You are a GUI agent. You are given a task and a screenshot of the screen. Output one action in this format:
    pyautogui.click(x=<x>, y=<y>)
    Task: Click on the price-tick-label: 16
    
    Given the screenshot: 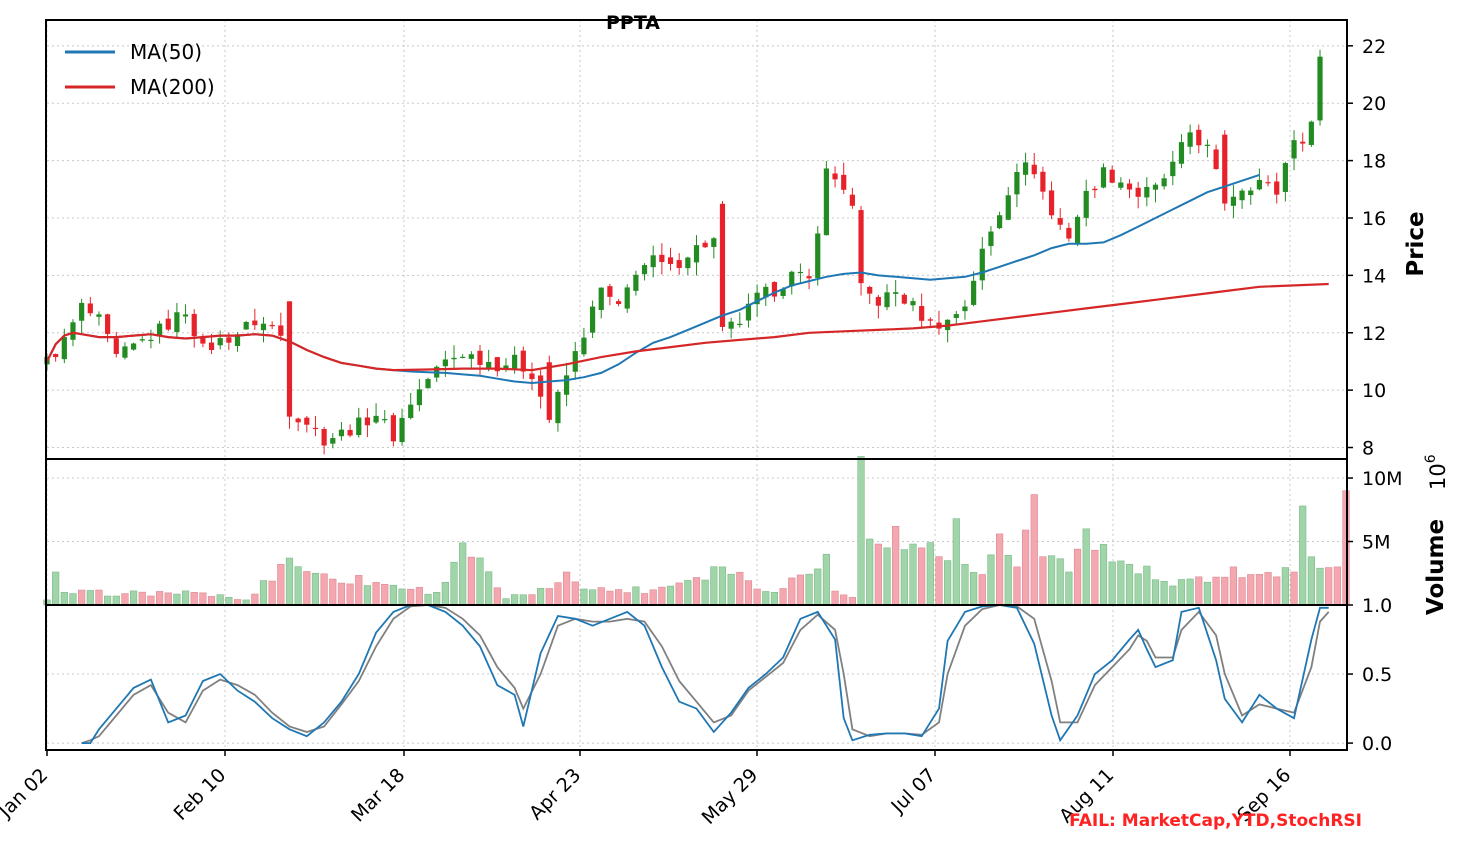 What is the action you would take?
    pyautogui.click(x=1374, y=219)
    